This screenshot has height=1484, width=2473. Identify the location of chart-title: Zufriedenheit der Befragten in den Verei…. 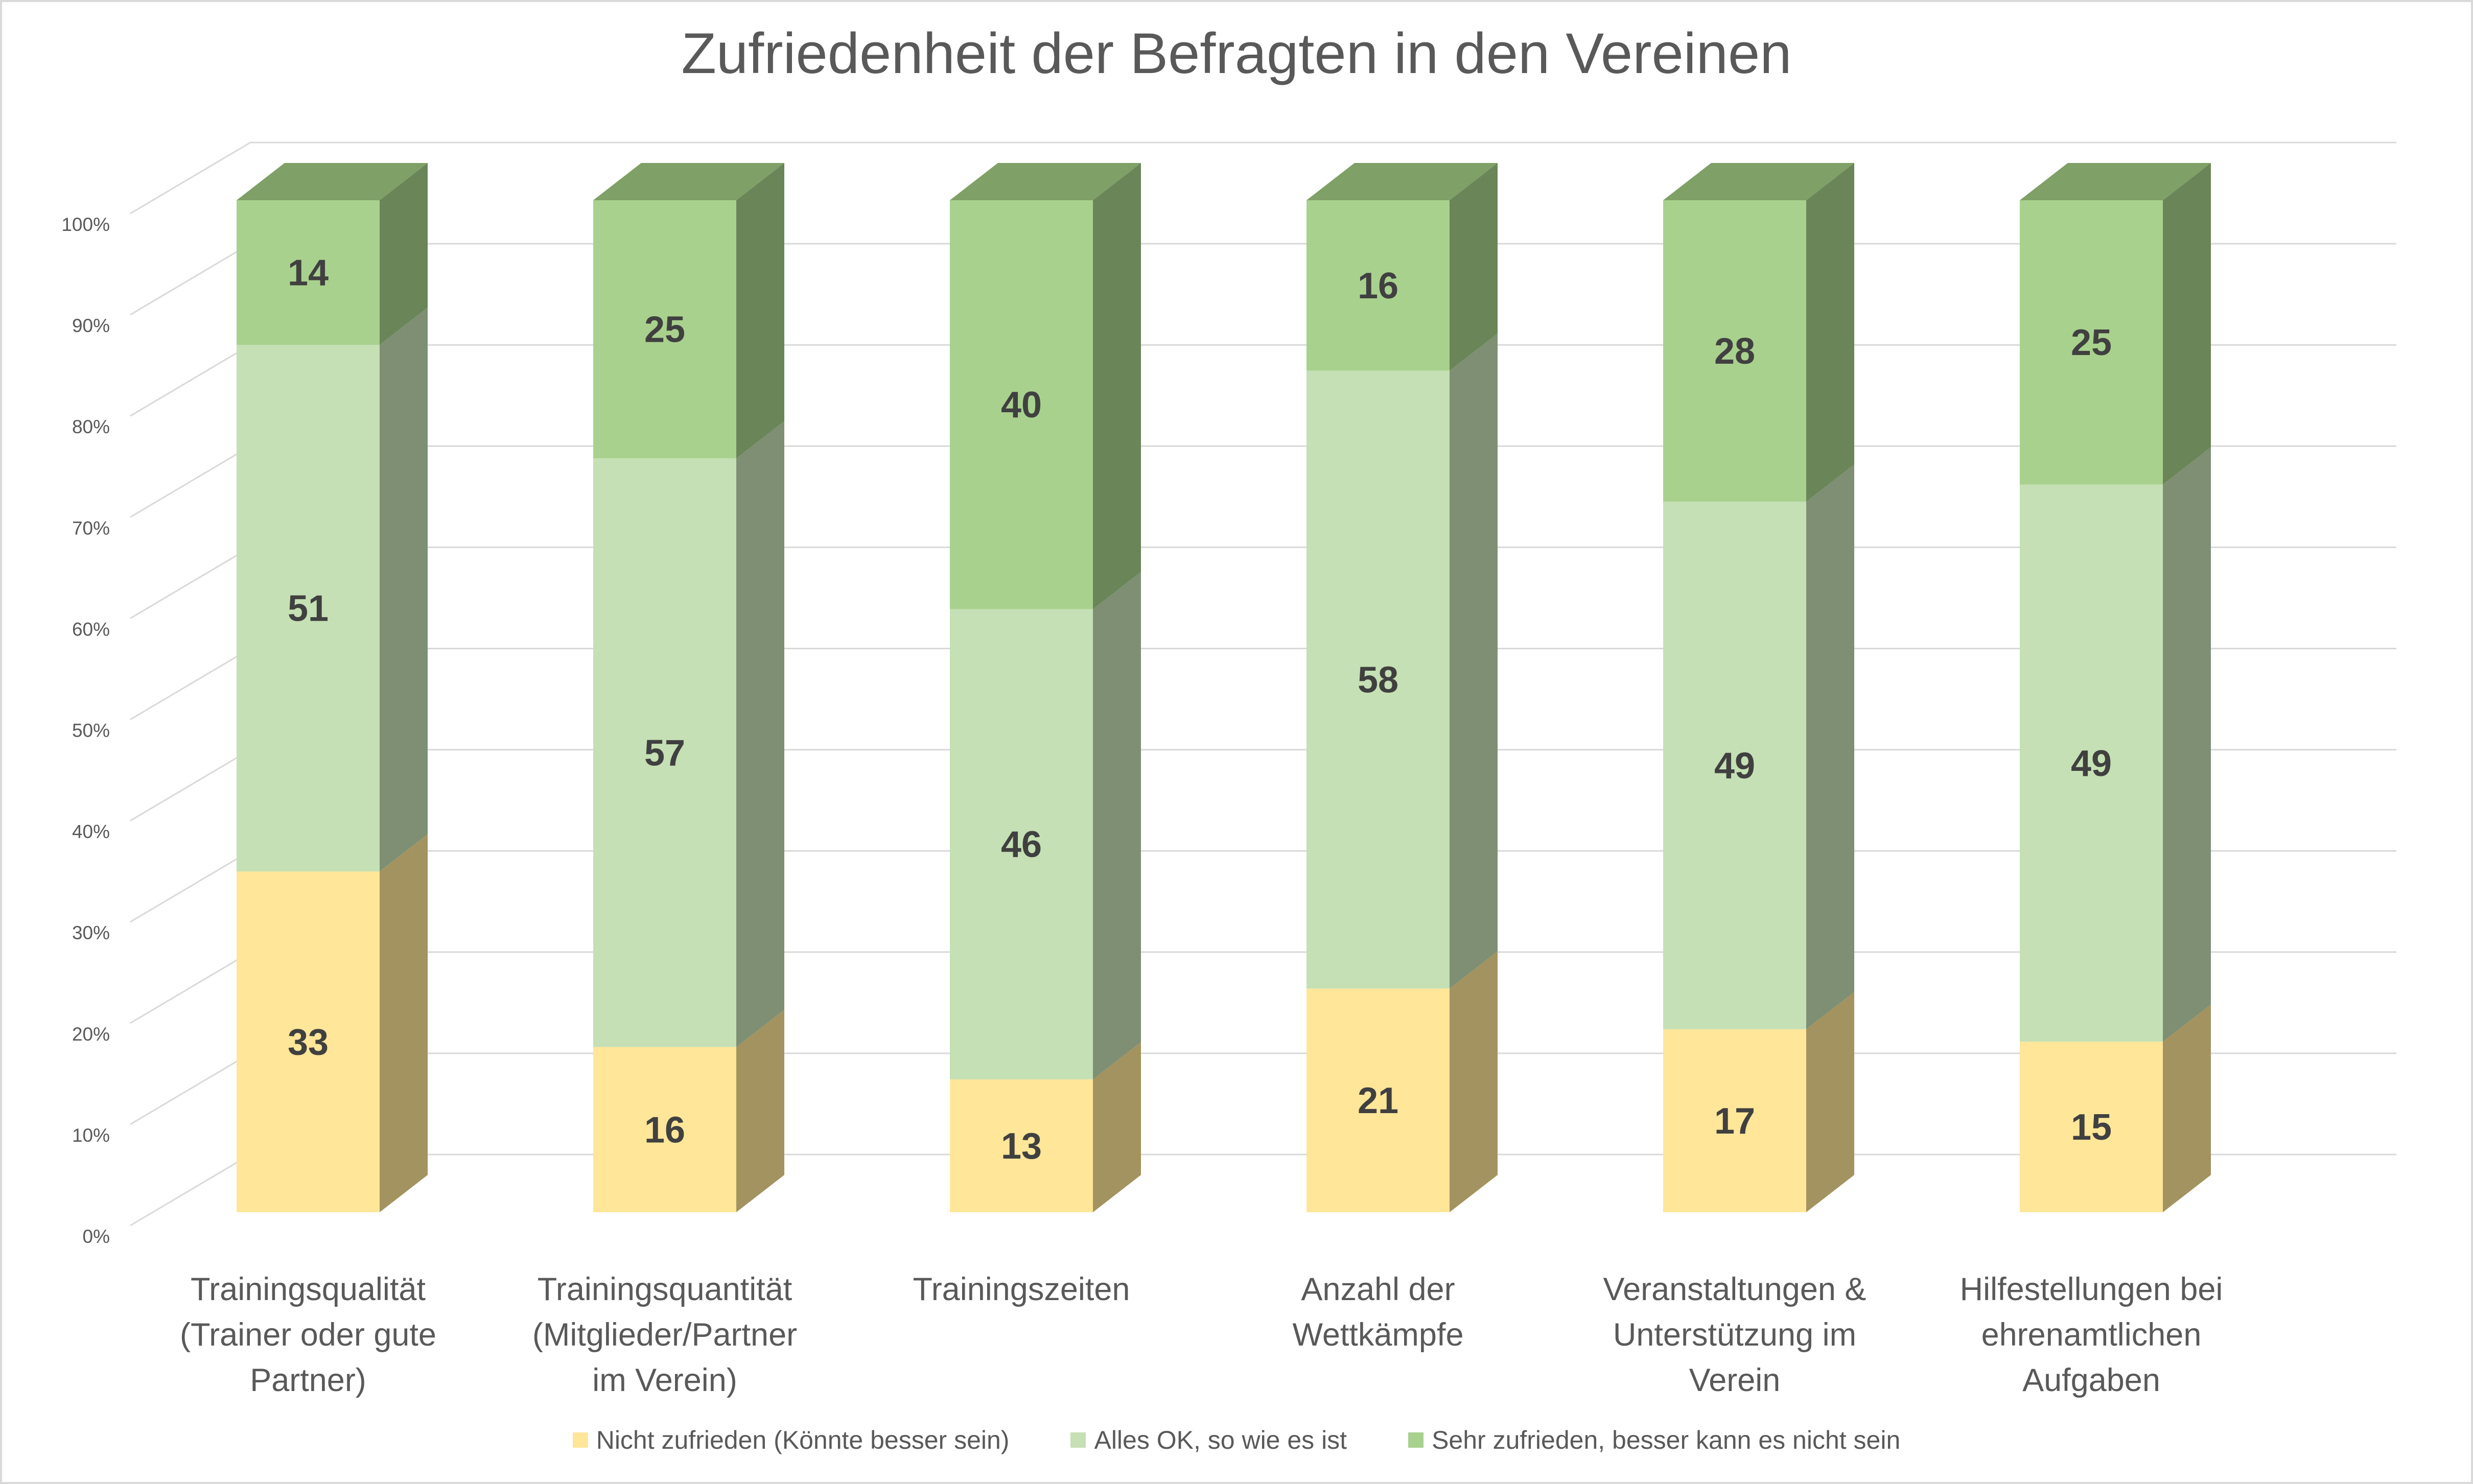
(1236, 53).